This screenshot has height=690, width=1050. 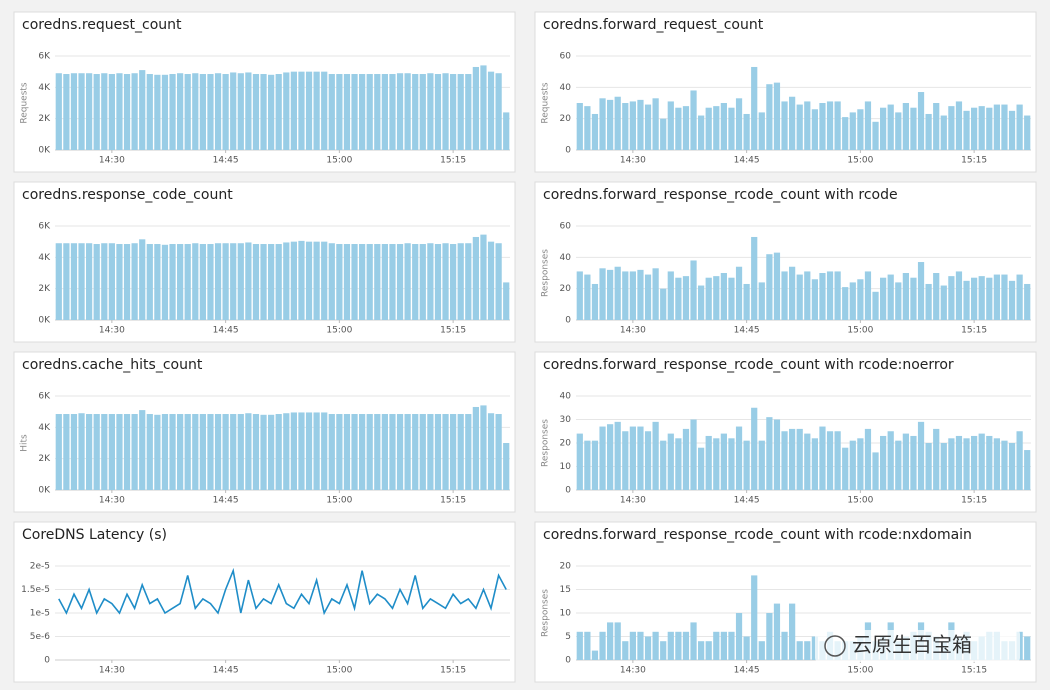 What do you see at coordinates (40, 567) in the screenshot?
I see `y-tick-label: 2e-5` at bounding box center [40, 567].